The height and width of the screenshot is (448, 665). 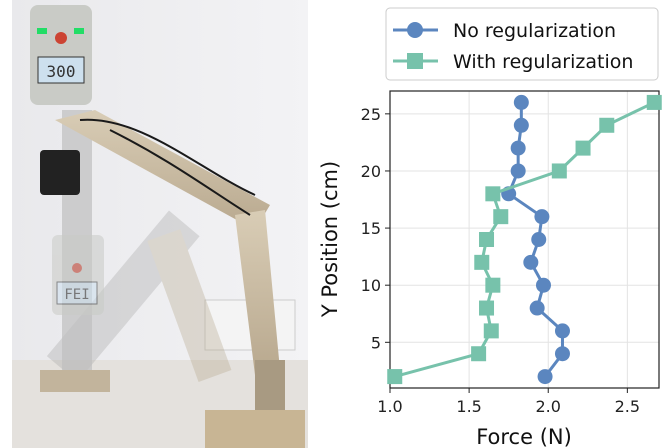 What do you see at coordinates (534, 31) in the screenshot?
I see `legend-label-no-reg: No regularization` at bounding box center [534, 31].